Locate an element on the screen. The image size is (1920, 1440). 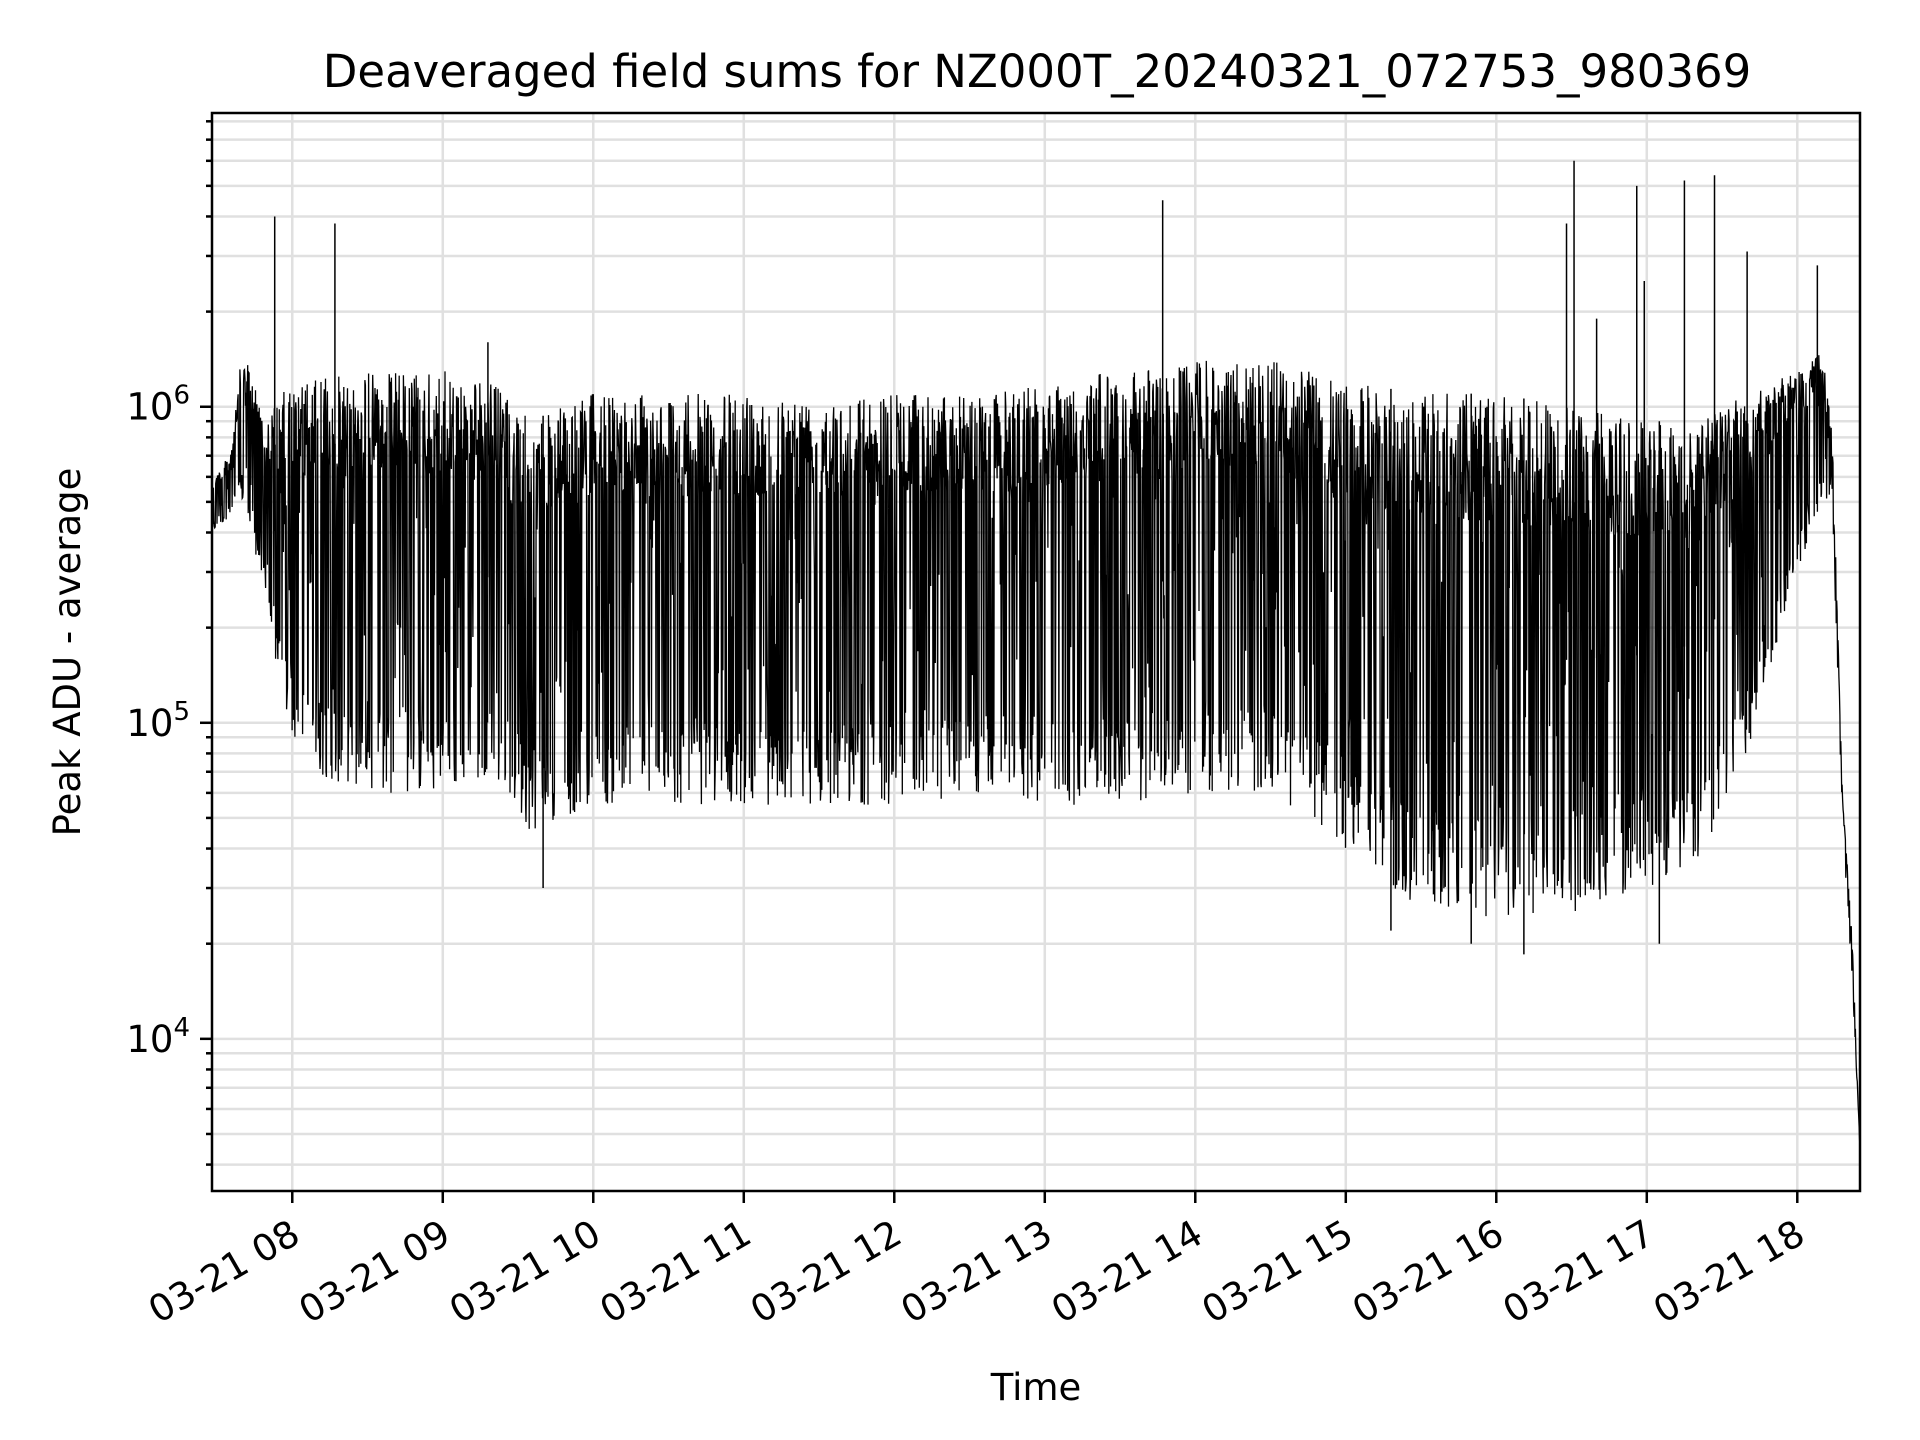
y-tick-label: 105 is located at coordinates (158, 721).